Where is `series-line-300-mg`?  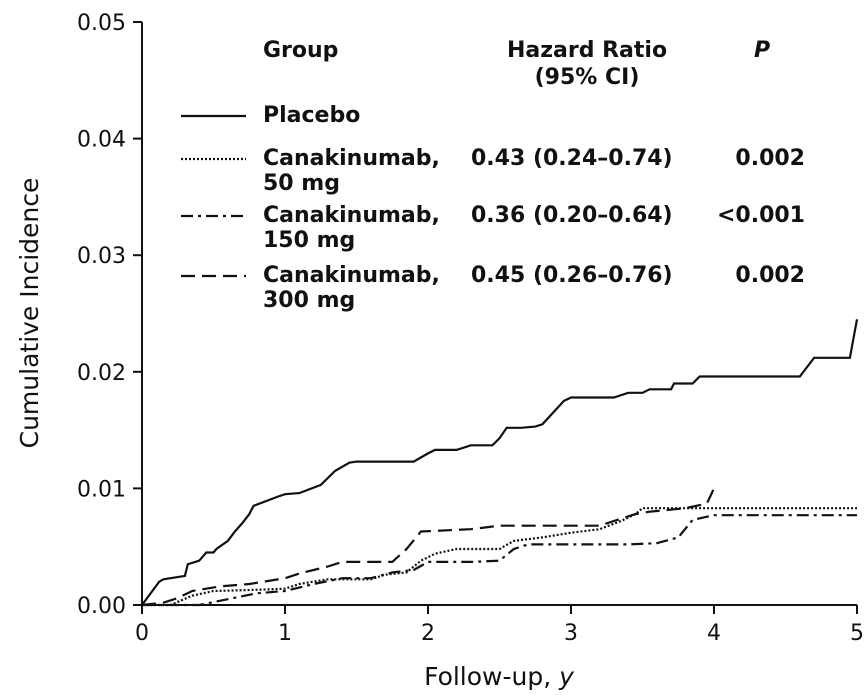 series-line-300-mg is located at coordinates (428, 547).